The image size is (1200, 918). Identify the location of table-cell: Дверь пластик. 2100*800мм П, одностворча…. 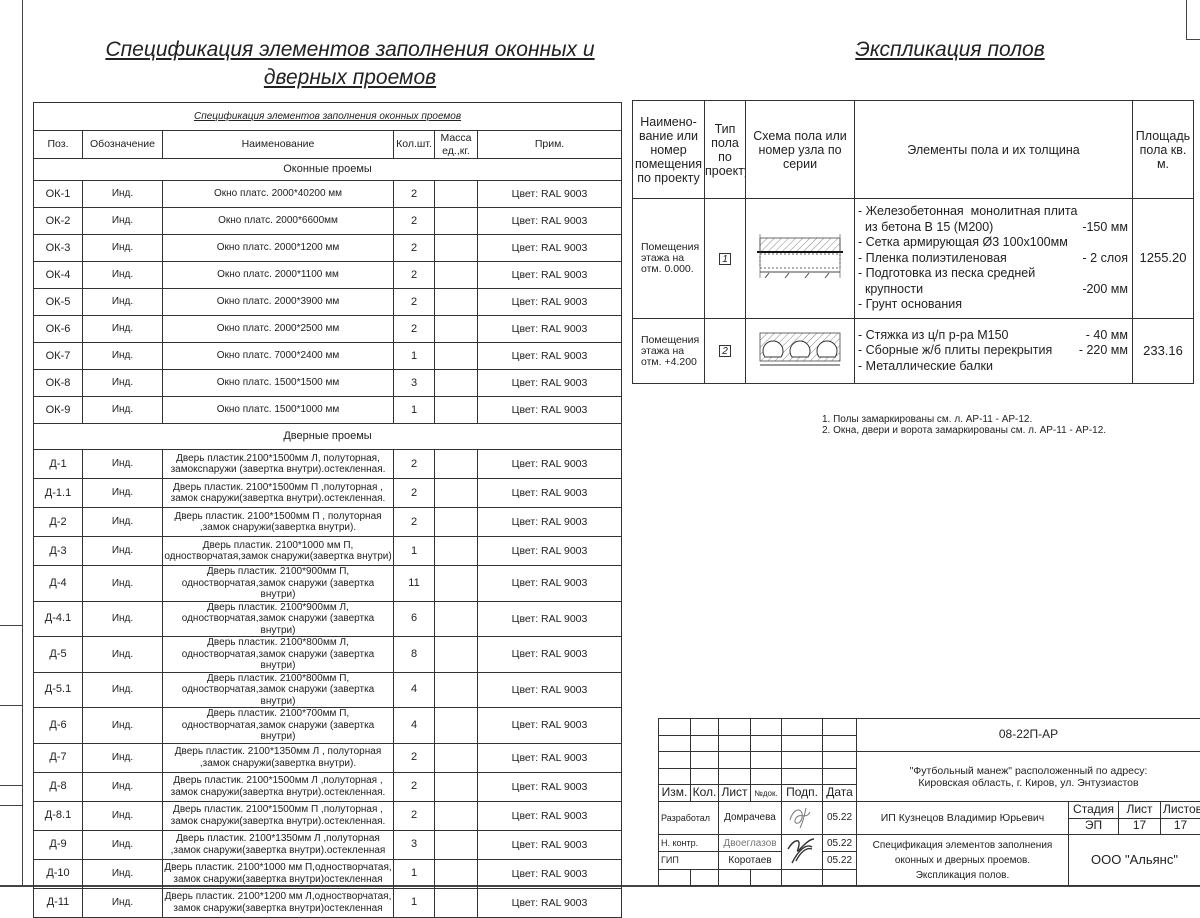
(278, 690).